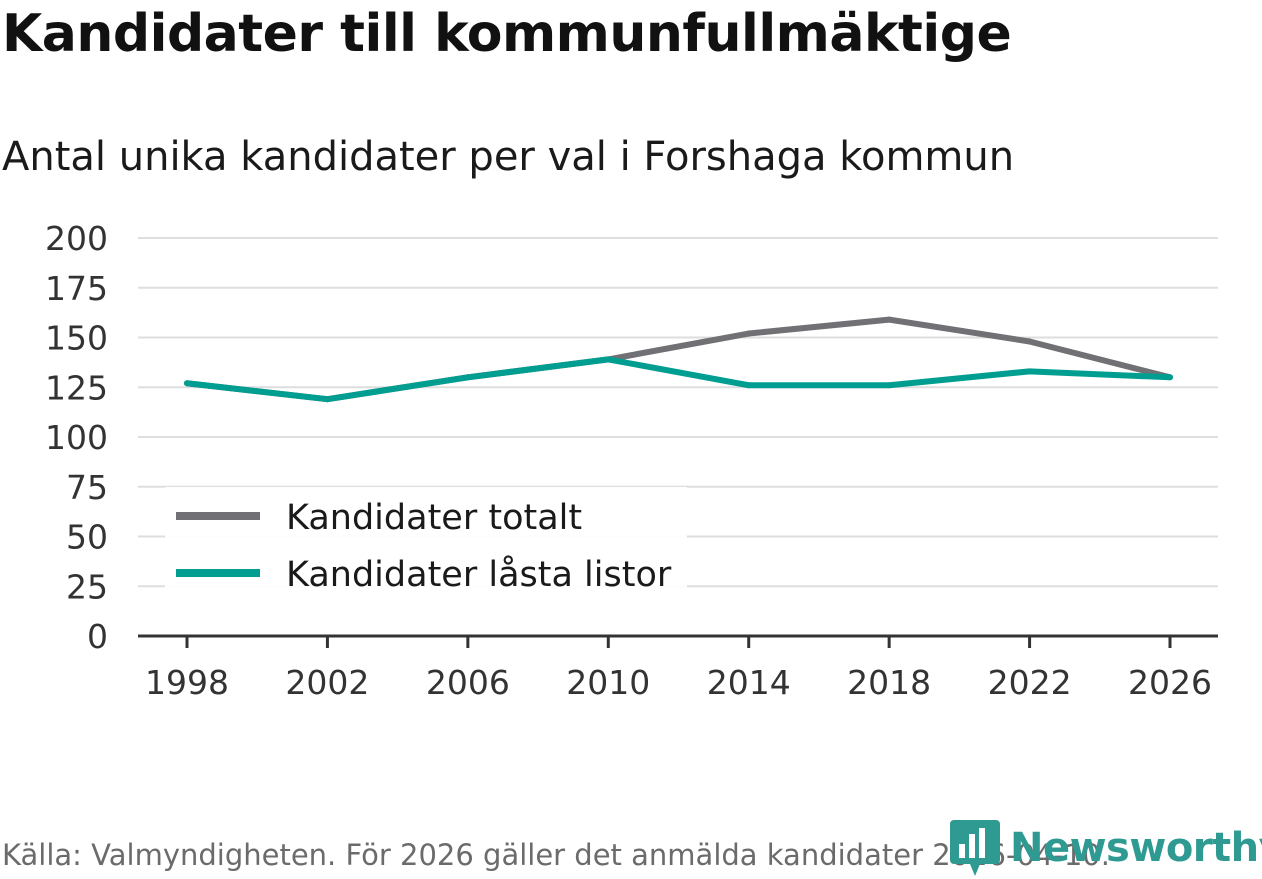 The height and width of the screenshot is (879, 1262). Describe the element at coordinates (1170, 682) in the screenshot. I see `x-tick-label: 2026` at that location.